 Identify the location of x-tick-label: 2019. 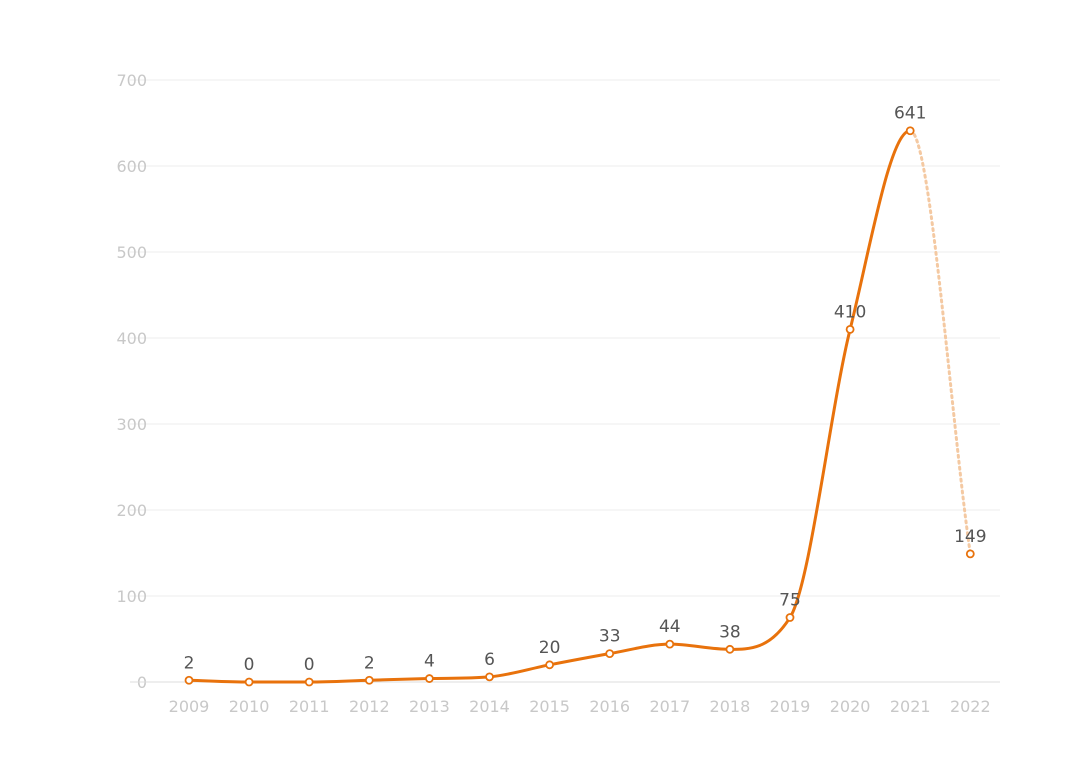
(790, 706).